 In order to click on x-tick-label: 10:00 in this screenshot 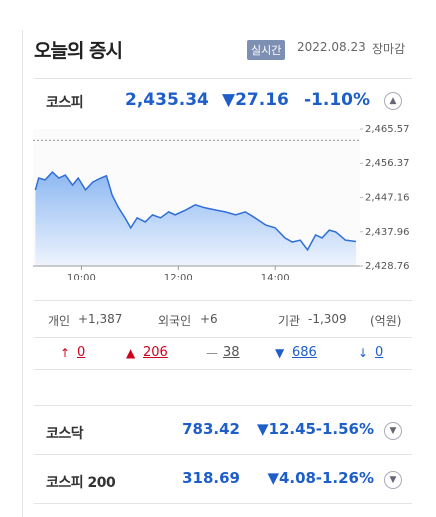, I will do `click(81, 276)`.